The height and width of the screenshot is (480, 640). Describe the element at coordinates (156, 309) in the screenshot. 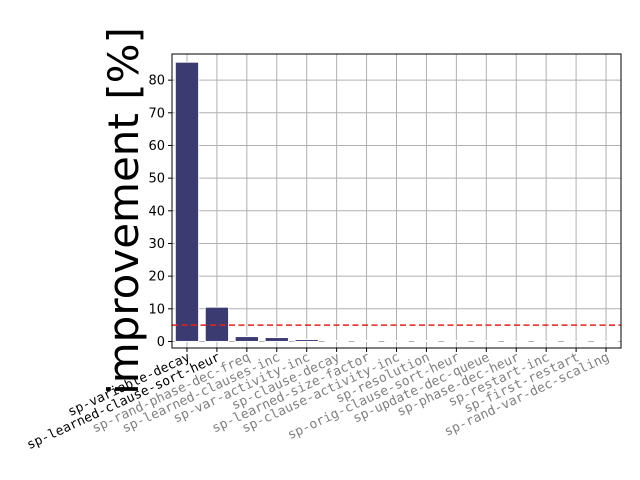

I see `y-tick-label: 10` at that location.